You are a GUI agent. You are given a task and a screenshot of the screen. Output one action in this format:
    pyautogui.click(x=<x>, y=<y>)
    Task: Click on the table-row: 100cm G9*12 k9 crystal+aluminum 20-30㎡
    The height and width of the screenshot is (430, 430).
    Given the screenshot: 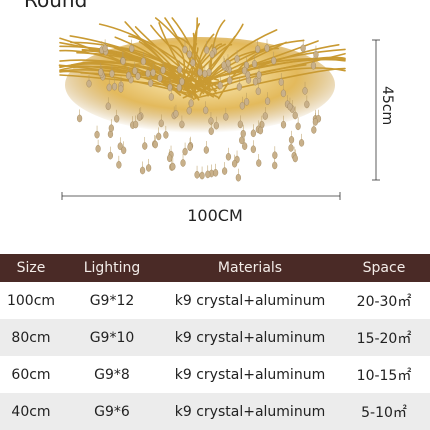 What is the action you would take?
    pyautogui.click(x=215, y=300)
    